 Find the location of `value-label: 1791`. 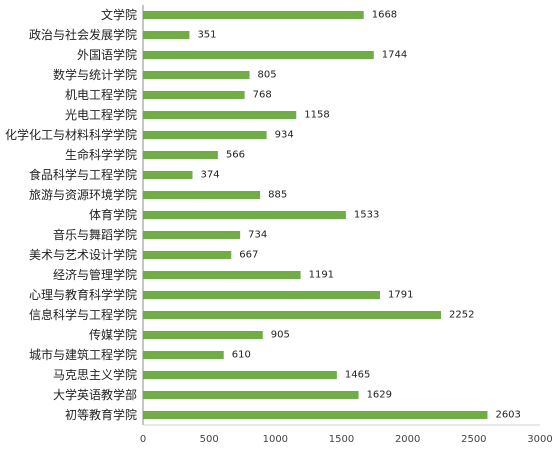

value-label: 1791 is located at coordinates (400, 295).